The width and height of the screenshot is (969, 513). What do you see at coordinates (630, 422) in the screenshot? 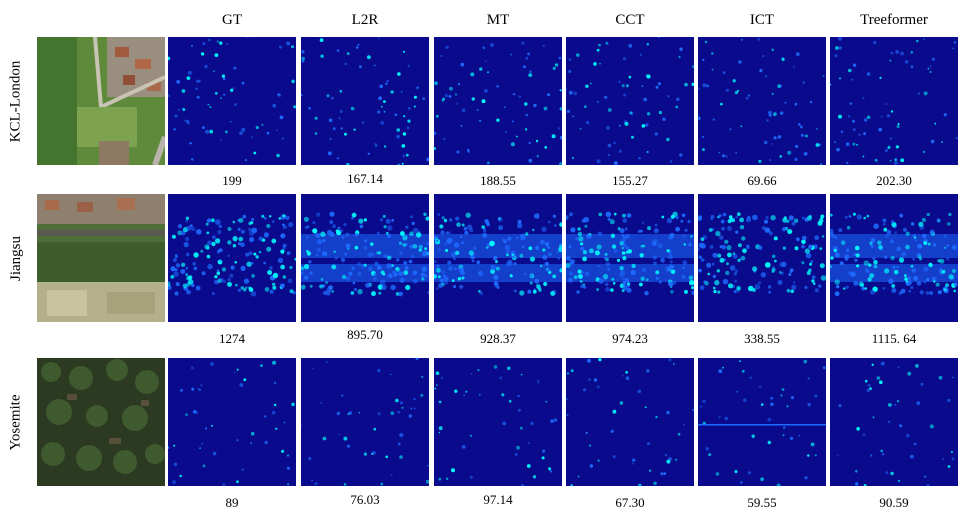
I see `density-map-yosemite-cct` at bounding box center [630, 422].